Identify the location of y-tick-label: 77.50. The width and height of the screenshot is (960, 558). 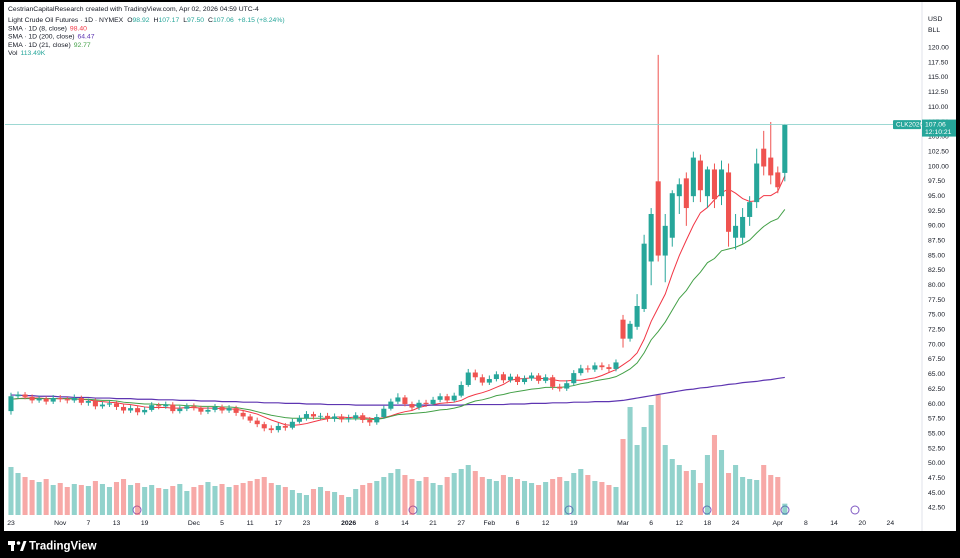
(936, 300).